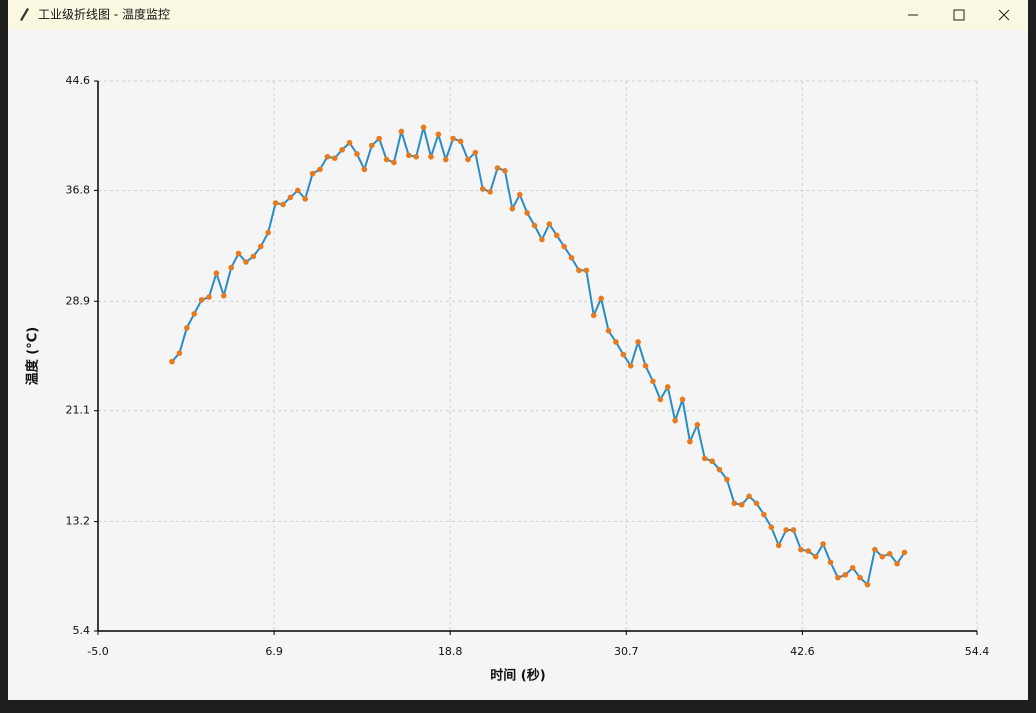 This screenshot has height=713, width=1036. Describe the element at coordinates (24, 14) in the screenshot. I see `app-icon` at that location.